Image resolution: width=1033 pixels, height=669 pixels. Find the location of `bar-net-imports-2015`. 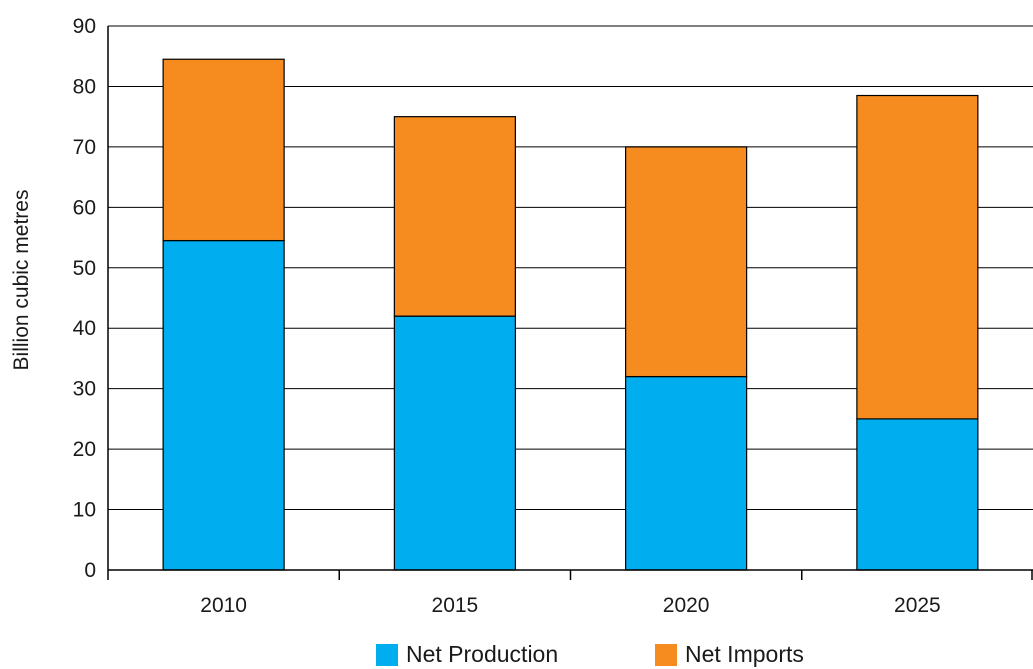

bar-net-imports-2015 is located at coordinates (454, 216).